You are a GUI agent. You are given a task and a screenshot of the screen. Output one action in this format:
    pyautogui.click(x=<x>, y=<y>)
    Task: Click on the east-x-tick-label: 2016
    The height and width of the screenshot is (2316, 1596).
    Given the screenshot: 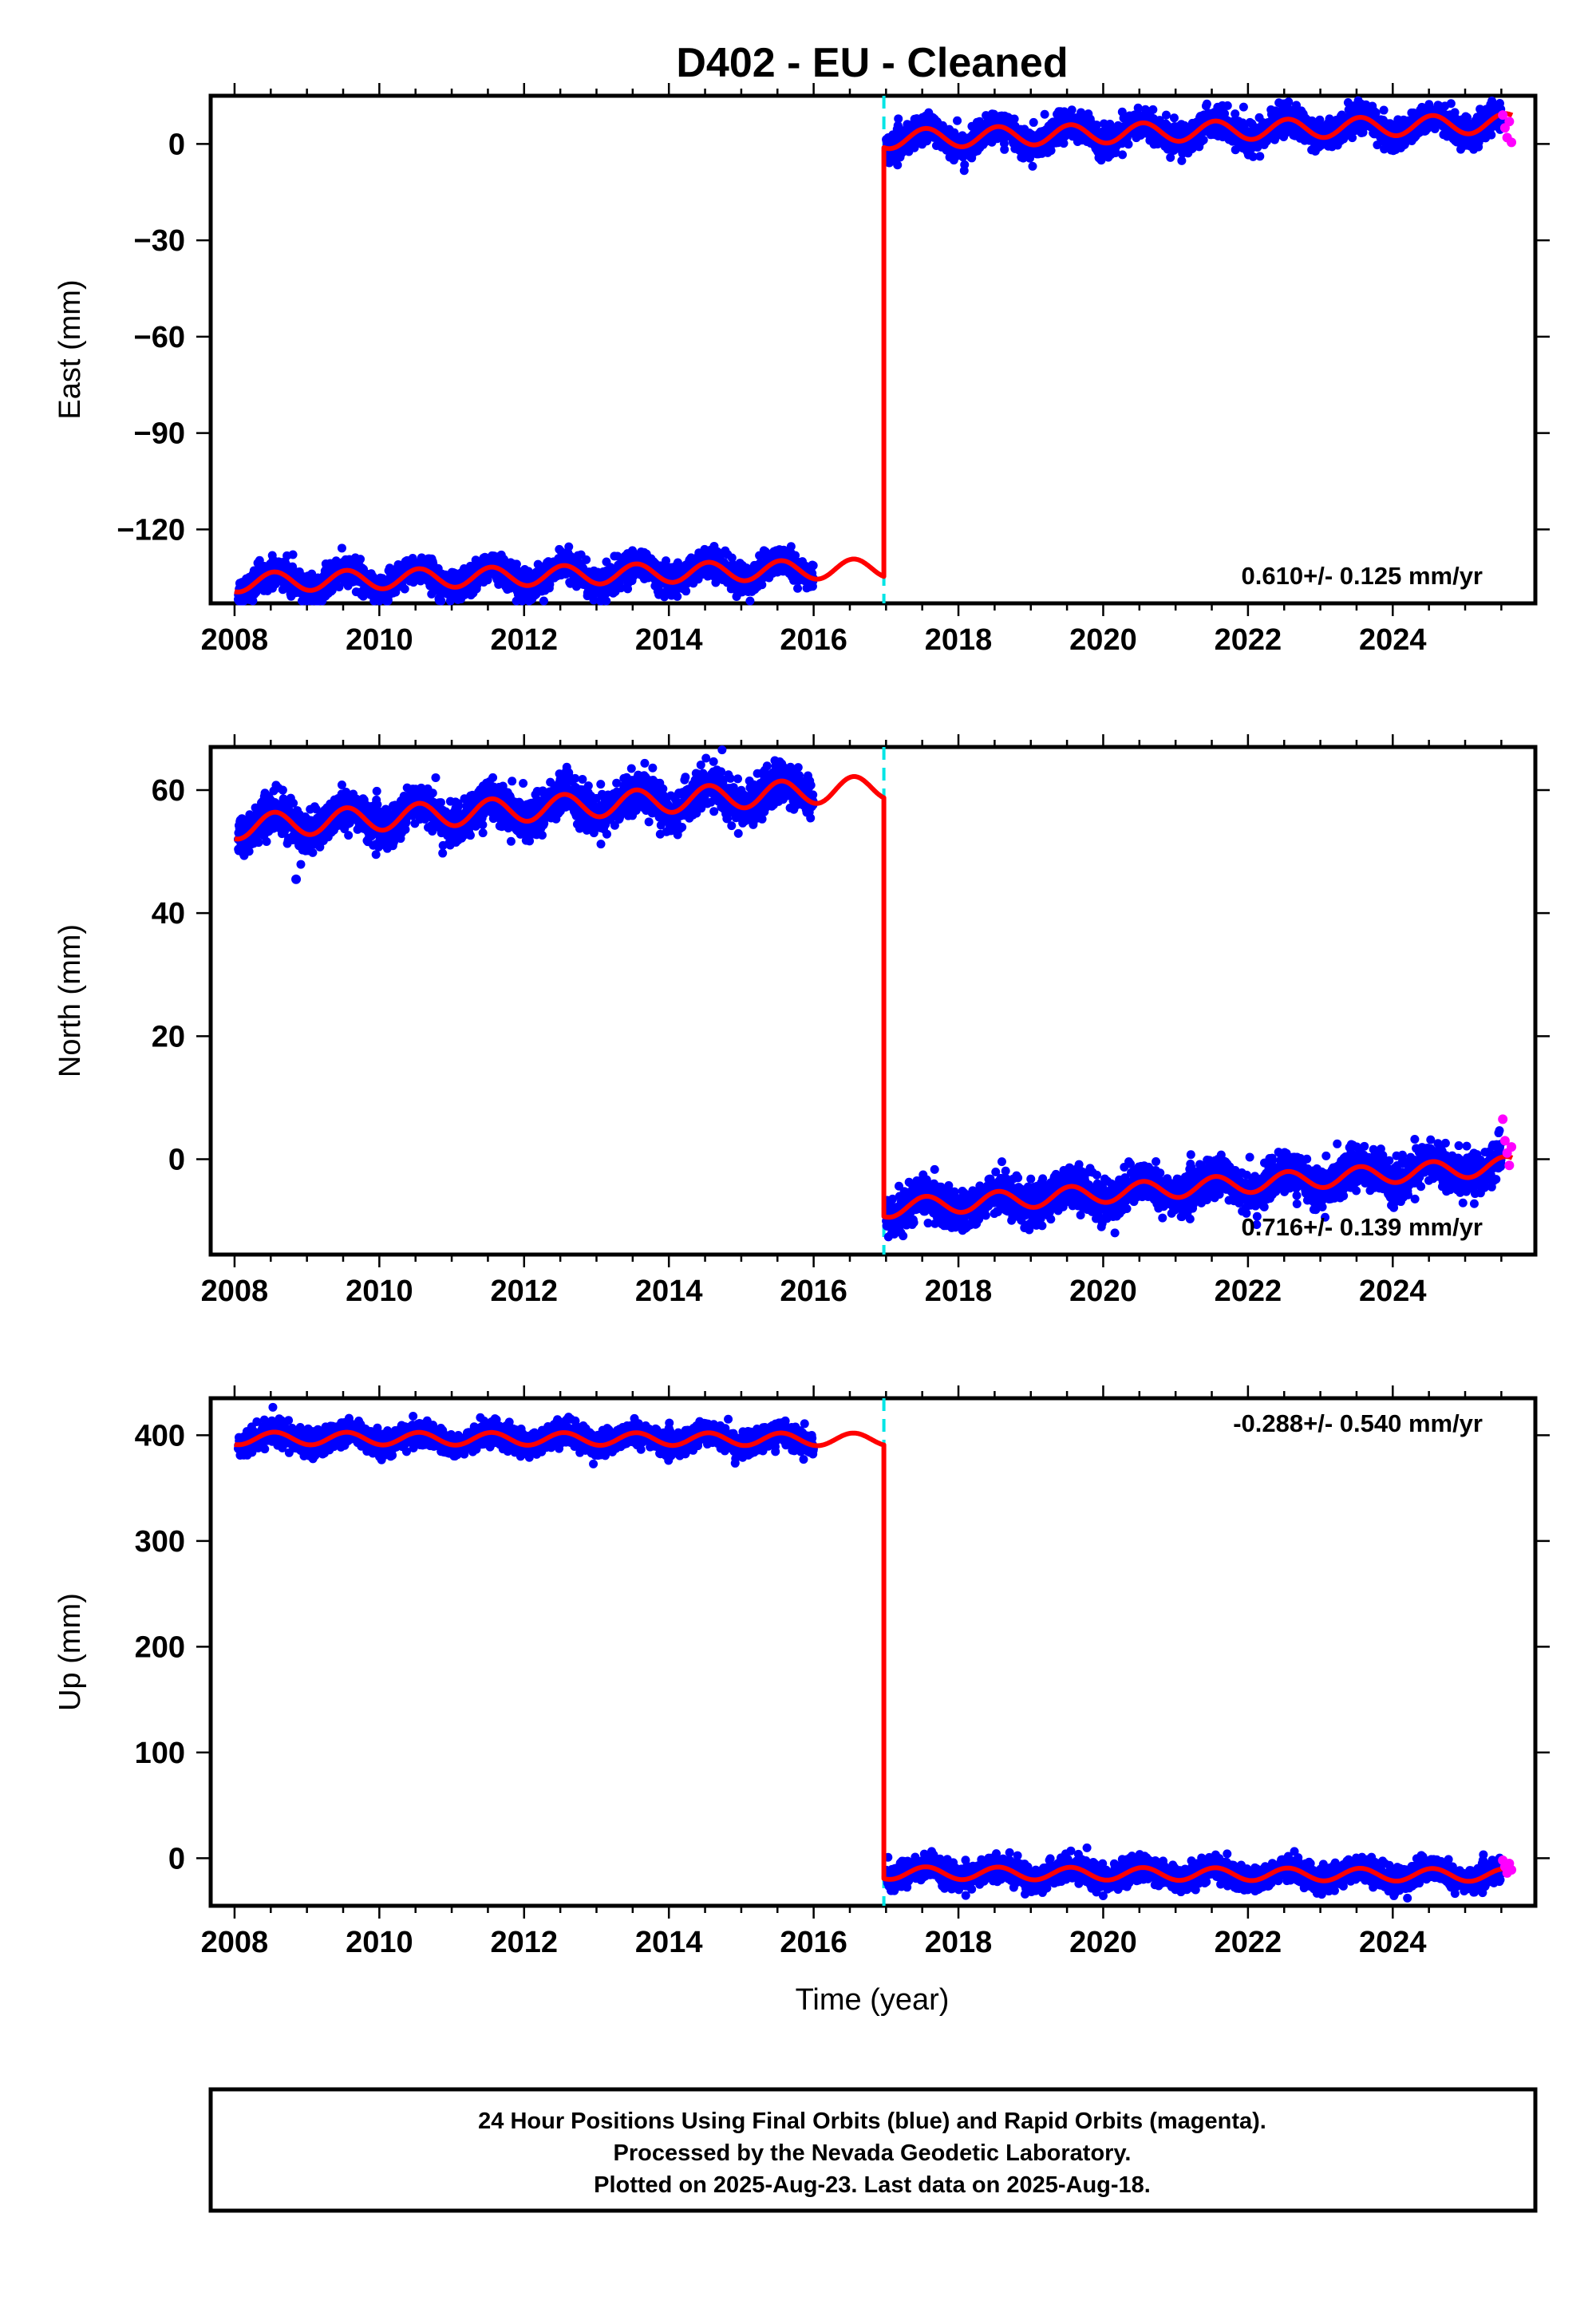 What is the action you would take?
    pyautogui.click(x=813, y=640)
    